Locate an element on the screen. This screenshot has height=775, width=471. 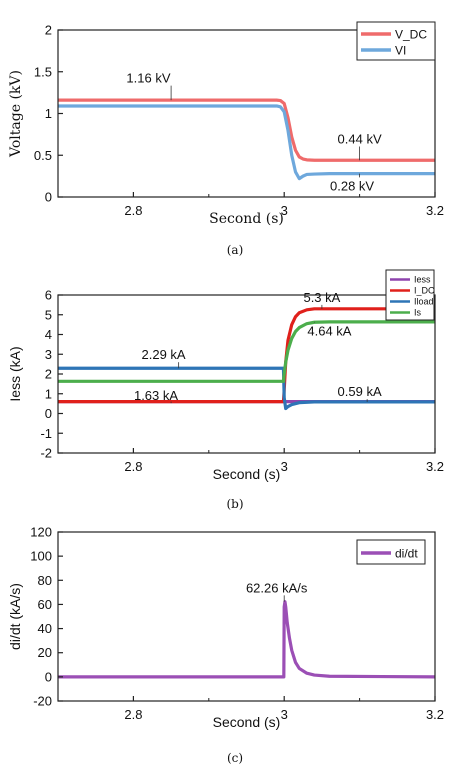
chart-b-legend-label: Iload is located at coordinates (424, 302).